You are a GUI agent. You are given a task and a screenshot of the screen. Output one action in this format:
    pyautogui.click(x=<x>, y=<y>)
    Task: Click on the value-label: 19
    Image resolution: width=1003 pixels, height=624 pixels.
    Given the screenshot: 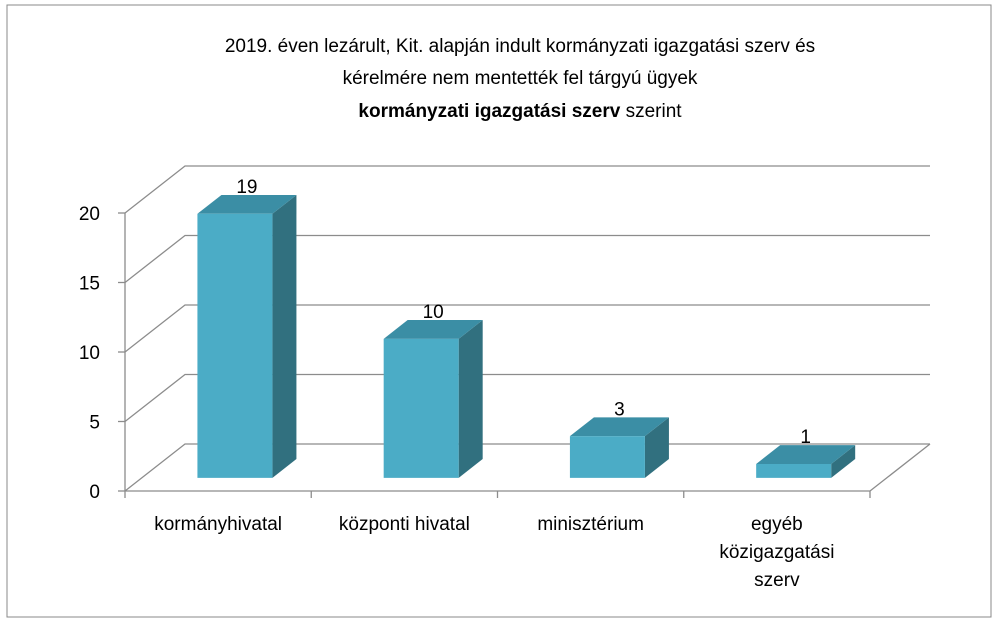 What is the action you would take?
    pyautogui.click(x=246, y=187)
    